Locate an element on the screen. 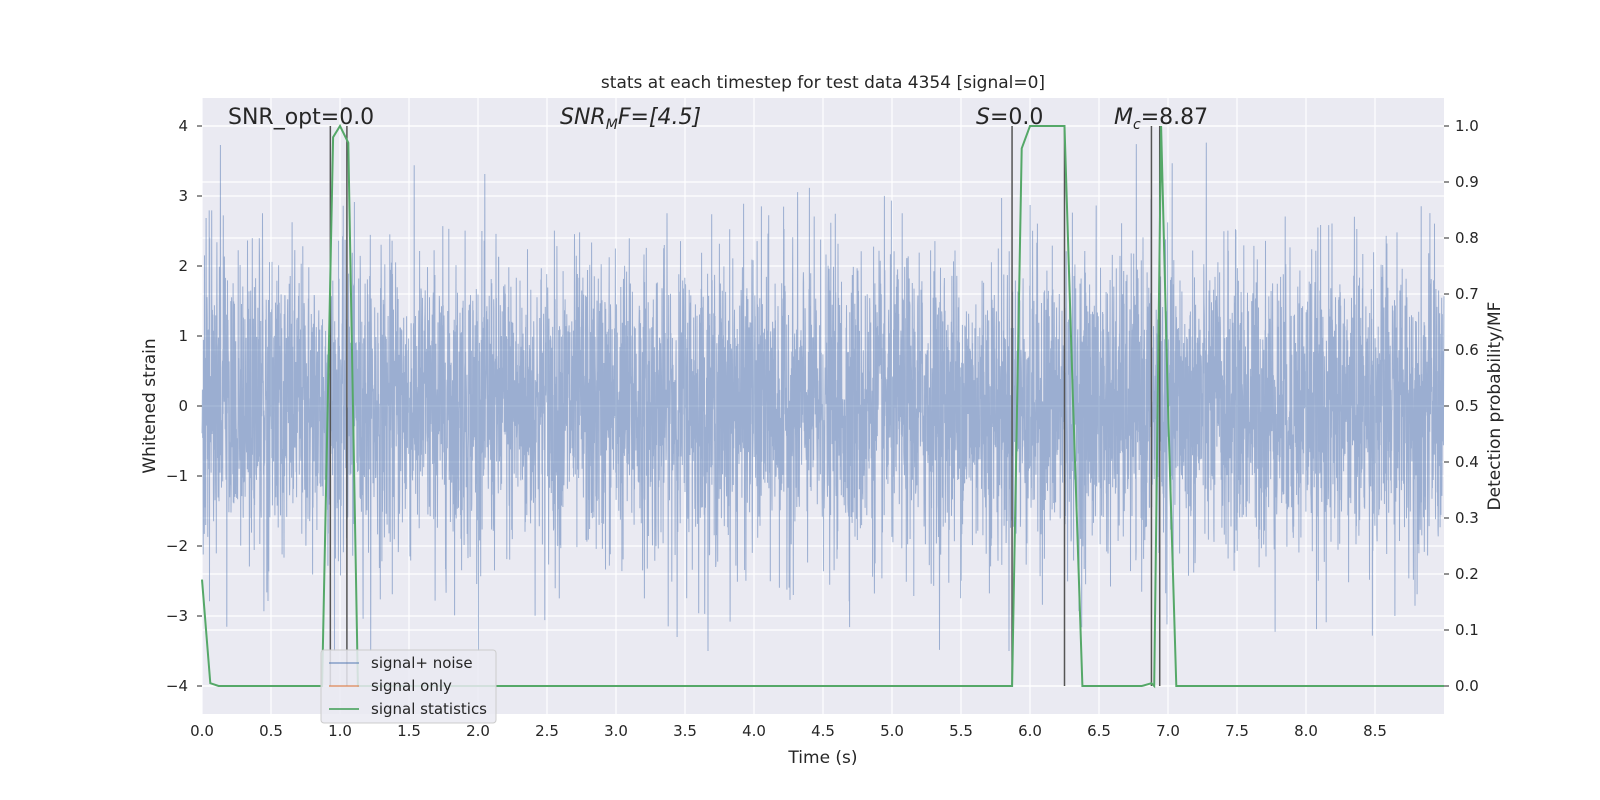  y-tick-label: 0 is located at coordinates (183, 406).